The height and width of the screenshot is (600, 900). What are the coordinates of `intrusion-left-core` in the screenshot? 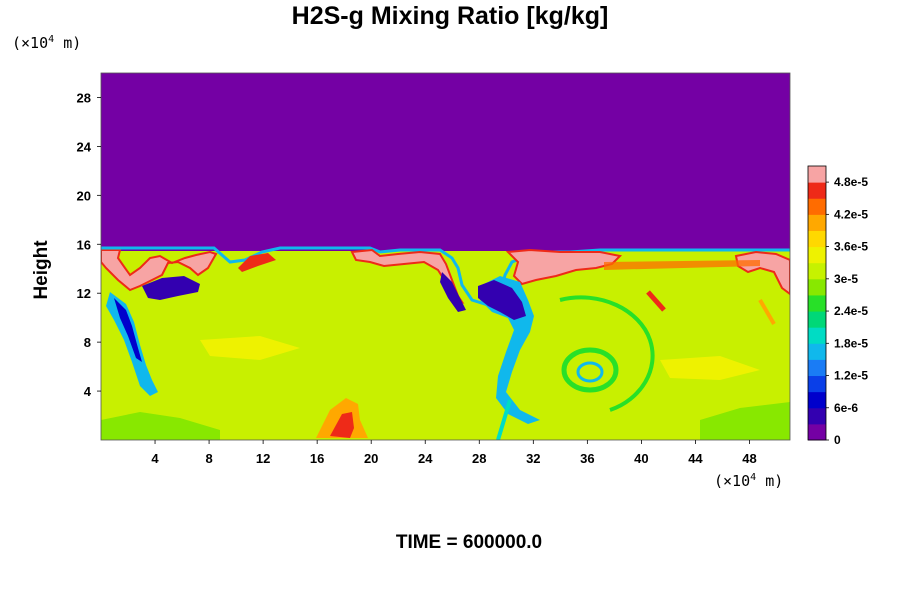 It's located at (128, 330).